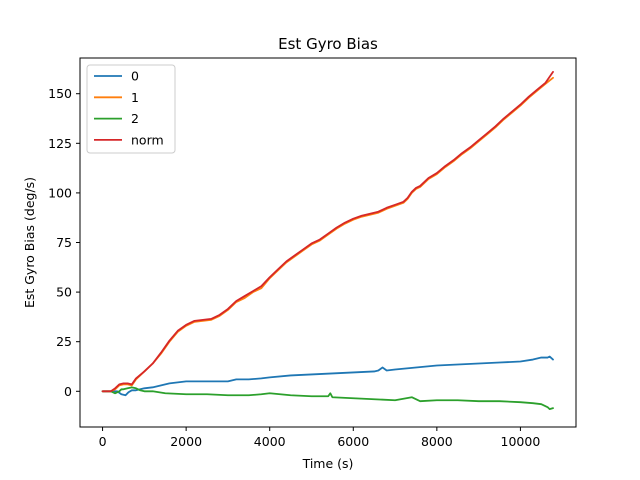 This screenshot has height=480, width=640. I want to click on x-axis: 0 2000 4000 6000 8000 10000, so click(320, 438).